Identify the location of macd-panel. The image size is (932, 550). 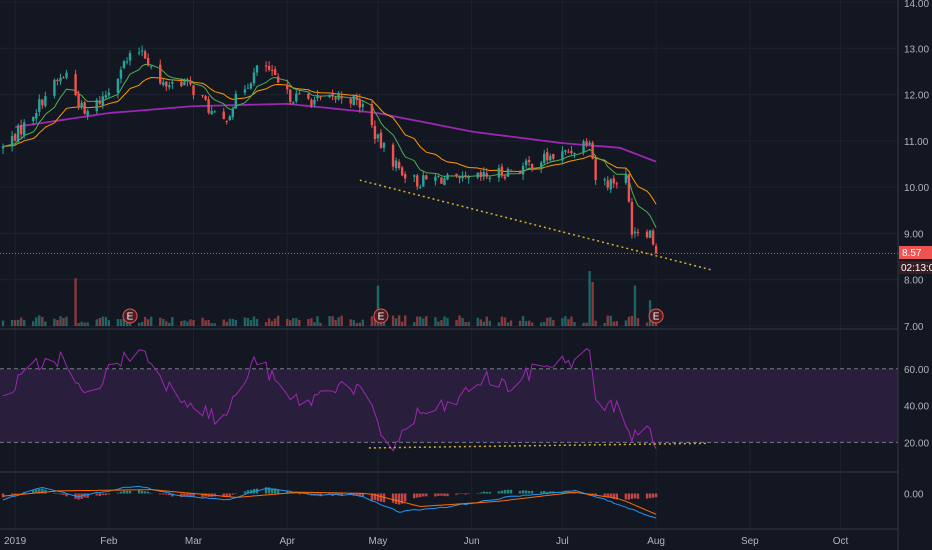
(329, 502).